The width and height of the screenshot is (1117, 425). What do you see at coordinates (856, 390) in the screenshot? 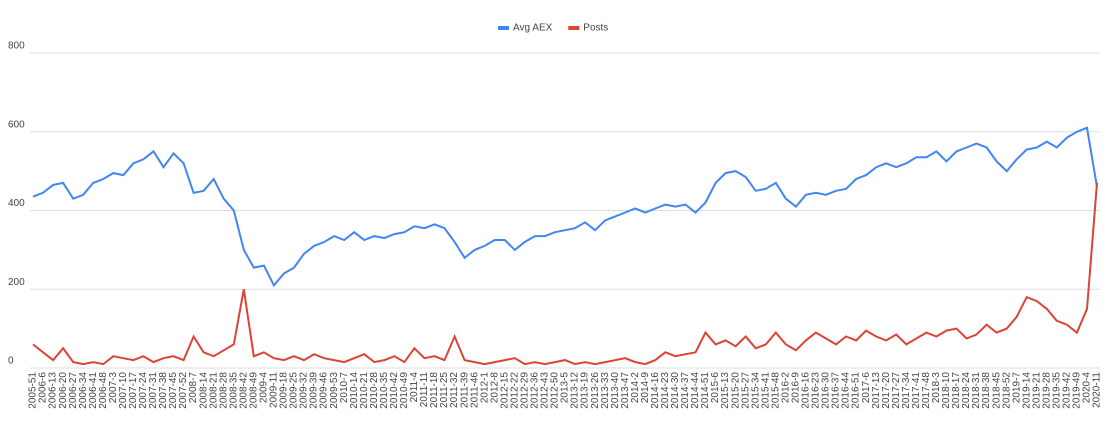
I see `x-tick-label: 2016-51` at bounding box center [856, 390].